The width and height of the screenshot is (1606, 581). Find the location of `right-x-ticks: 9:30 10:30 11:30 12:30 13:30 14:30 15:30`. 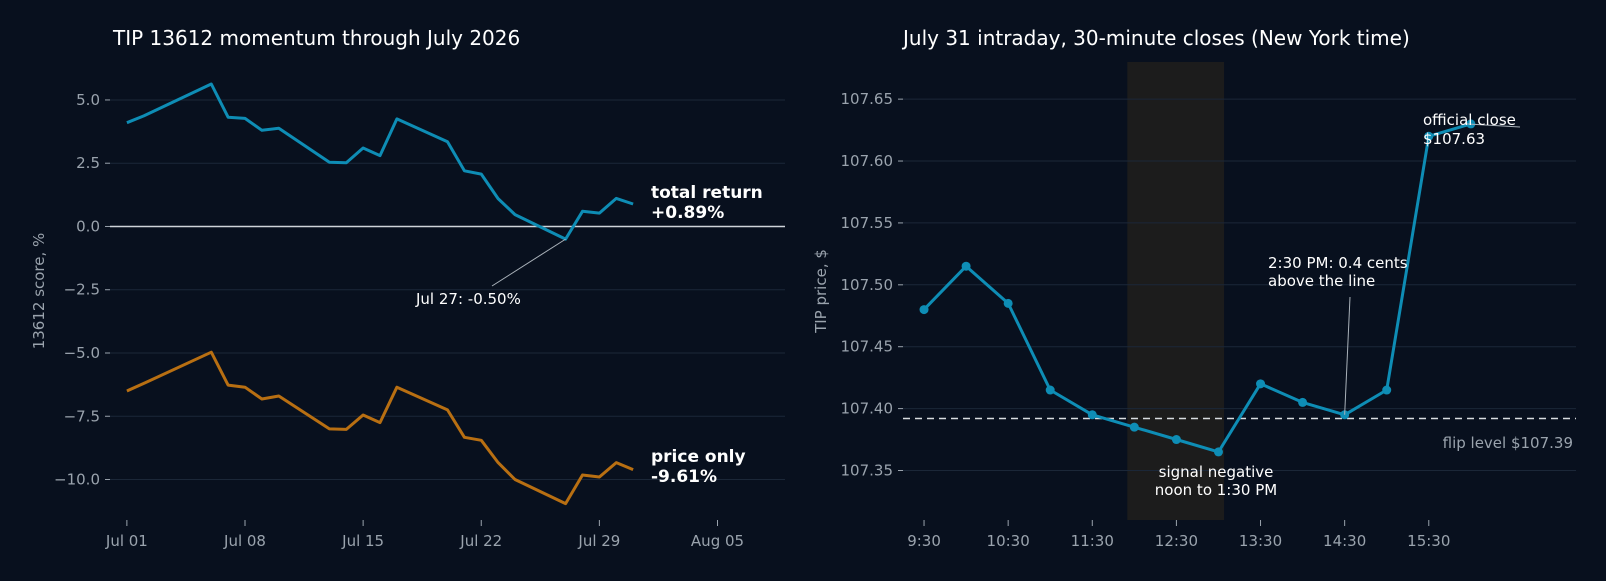

right-x-ticks: 9:30 10:30 11:30 12:30 13:30 14:30 15:30 is located at coordinates (1178, 535).